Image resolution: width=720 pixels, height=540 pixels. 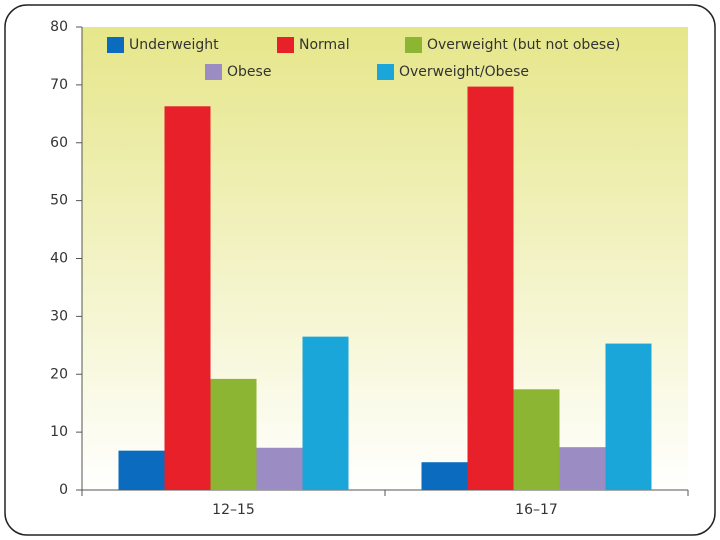 What do you see at coordinates (63, 490) in the screenshot?
I see `y-tick-label: 0` at bounding box center [63, 490].